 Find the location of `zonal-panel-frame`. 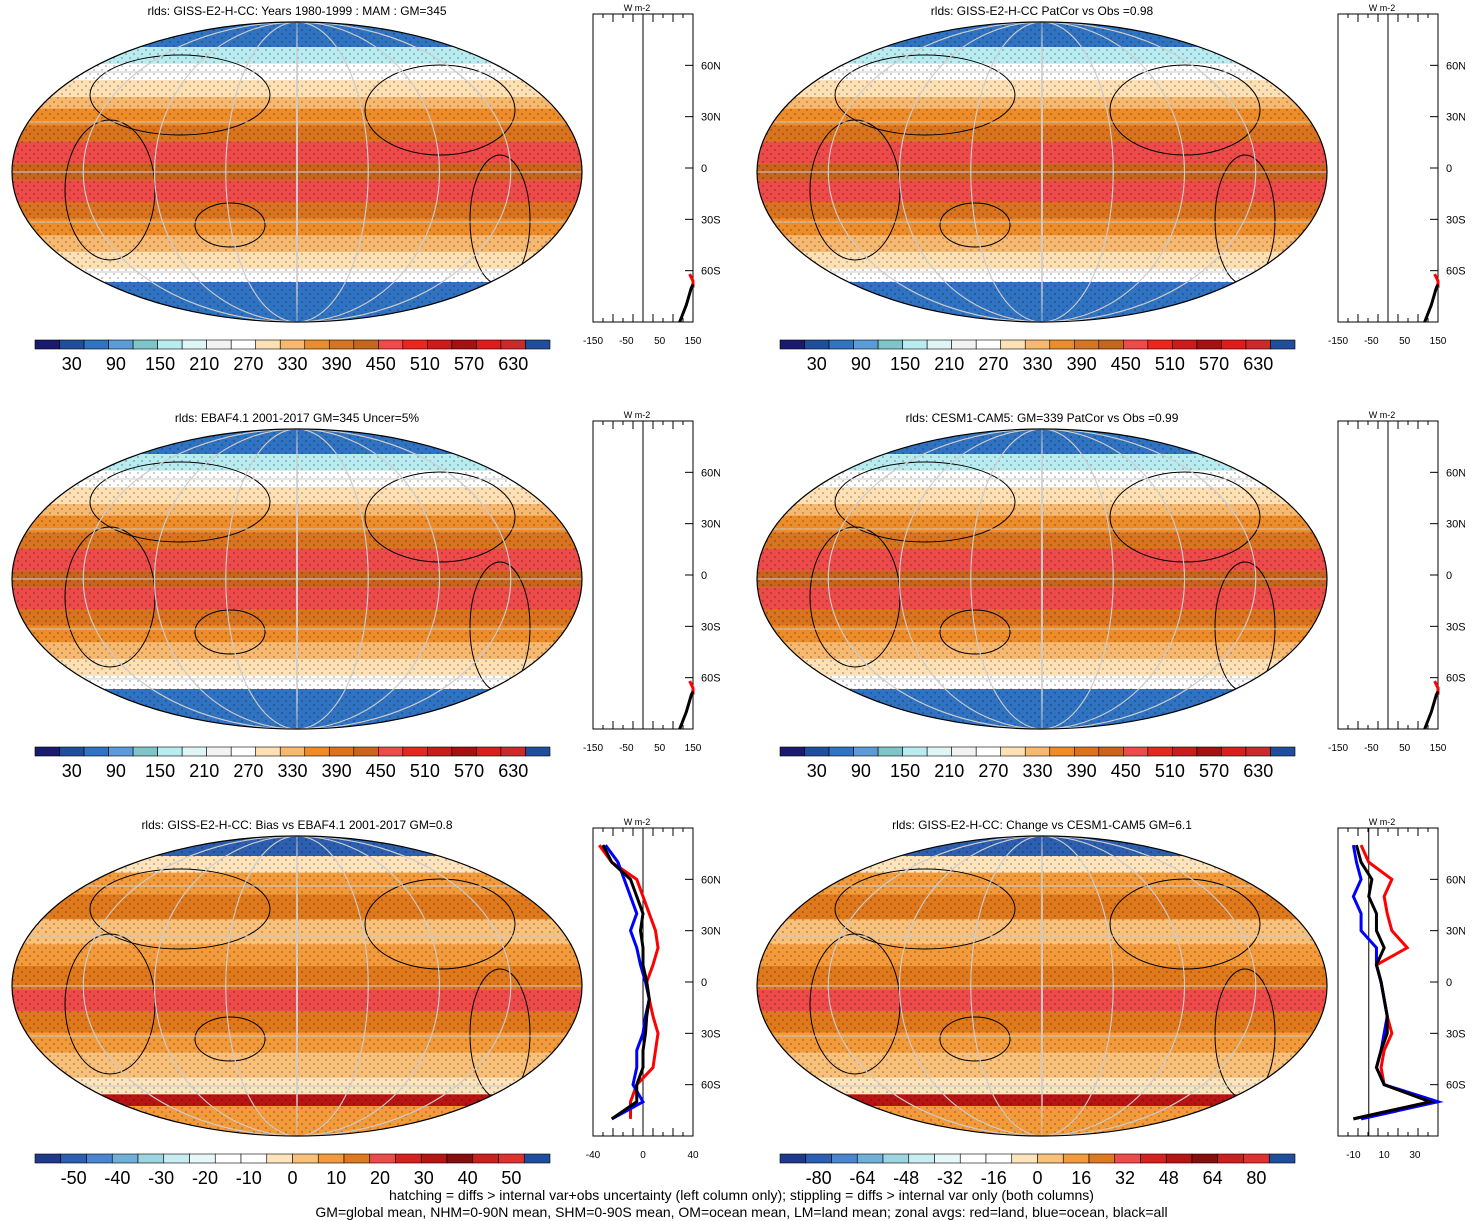

zonal-panel-frame is located at coordinates (1388, 982).